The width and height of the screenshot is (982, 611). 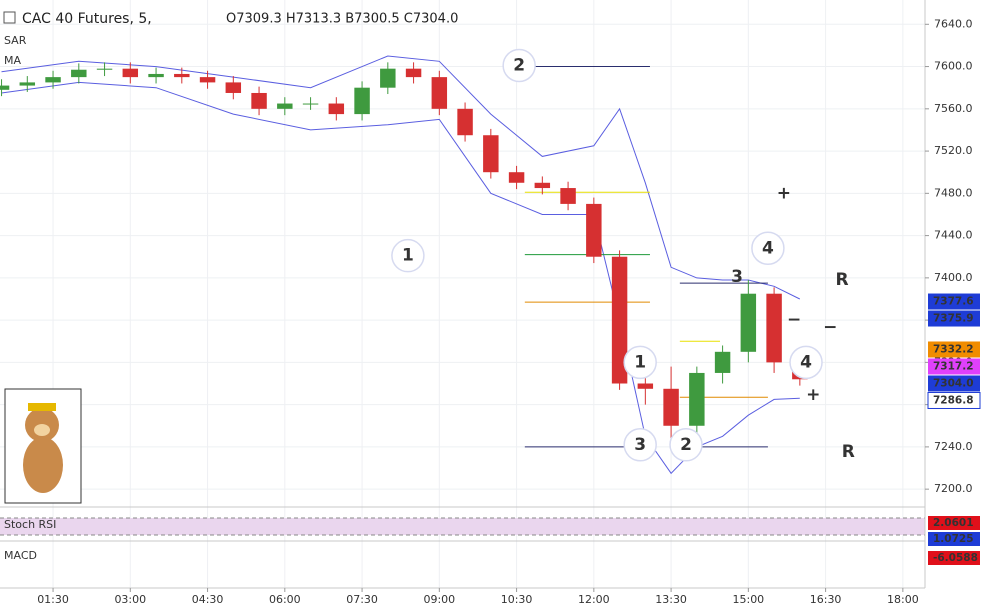 What do you see at coordinates (30, 524) in the screenshot?
I see `indicator-label: Stoch RSI` at bounding box center [30, 524].